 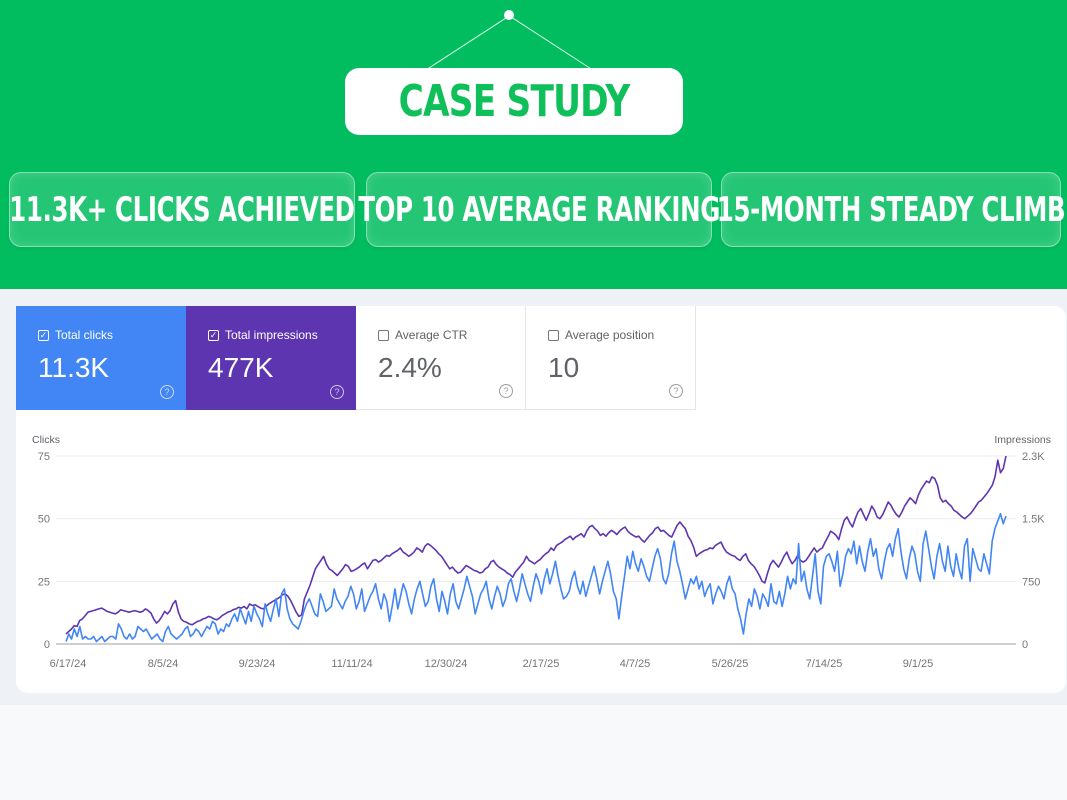 I want to click on hanger-pin-icon, so click(x=509, y=15).